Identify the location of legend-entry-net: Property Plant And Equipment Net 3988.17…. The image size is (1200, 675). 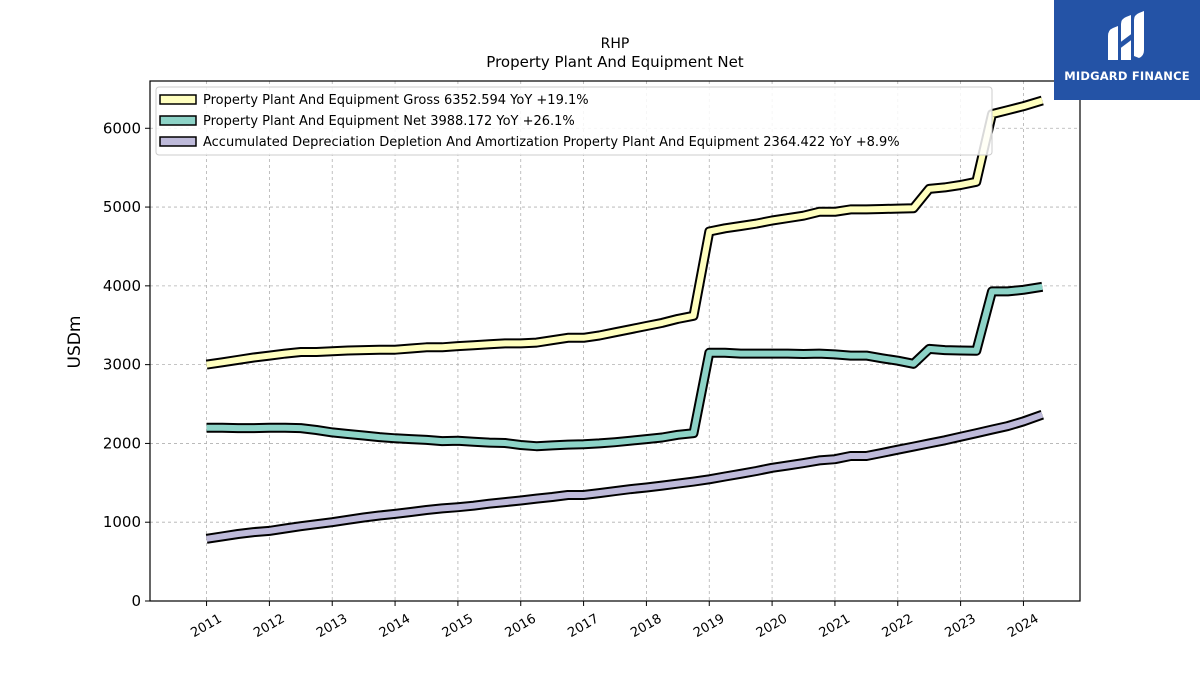
(367, 121).